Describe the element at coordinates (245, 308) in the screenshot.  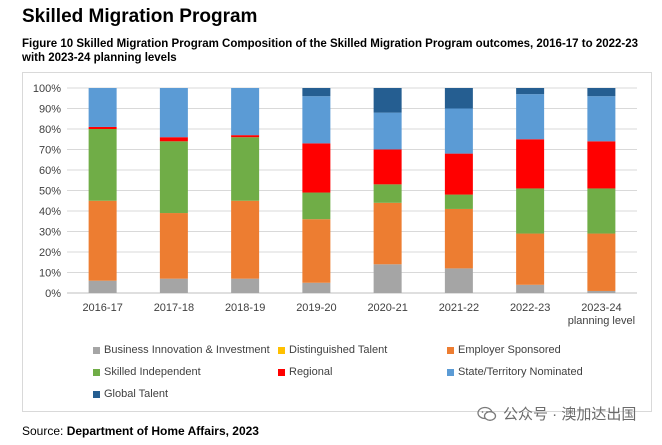
I see `x-tick-label: 2018-19` at that location.